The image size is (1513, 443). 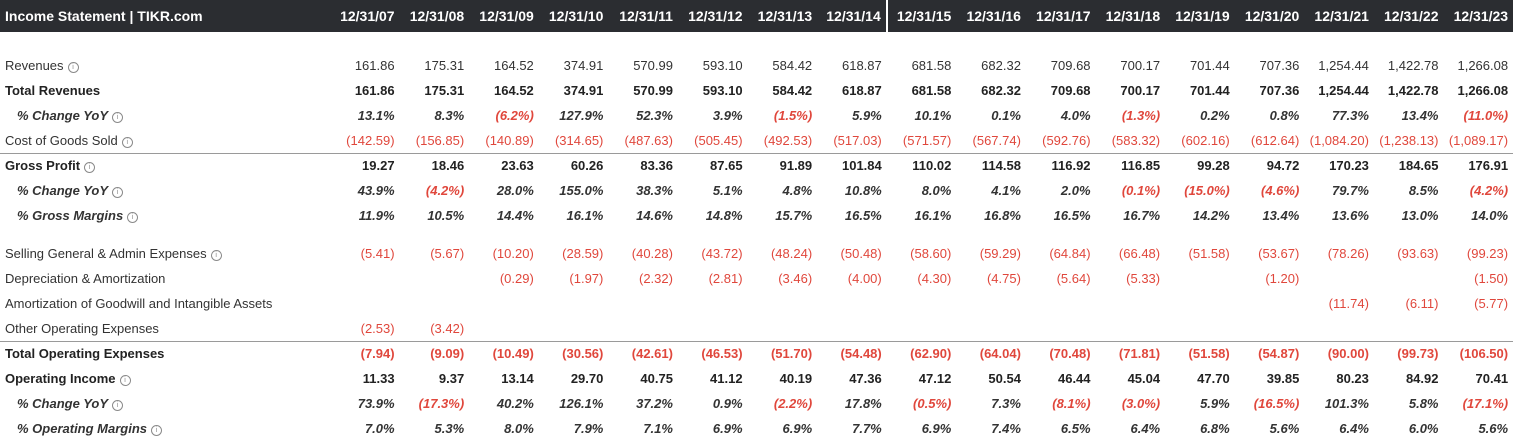 I want to click on table-cell: (602.16), so click(x=1205, y=140).